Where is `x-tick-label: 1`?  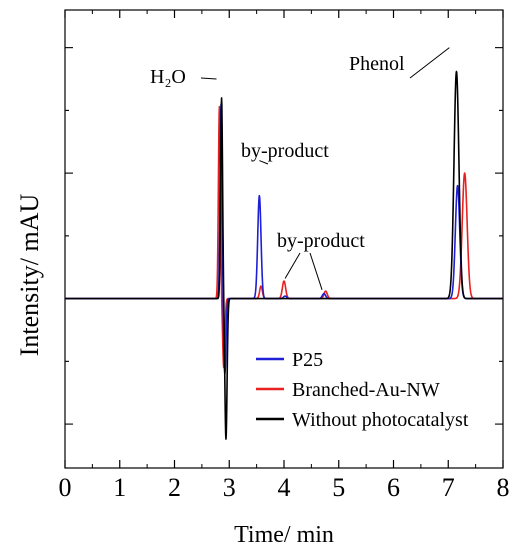 x-tick-label: 1 is located at coordinates (119, 487).